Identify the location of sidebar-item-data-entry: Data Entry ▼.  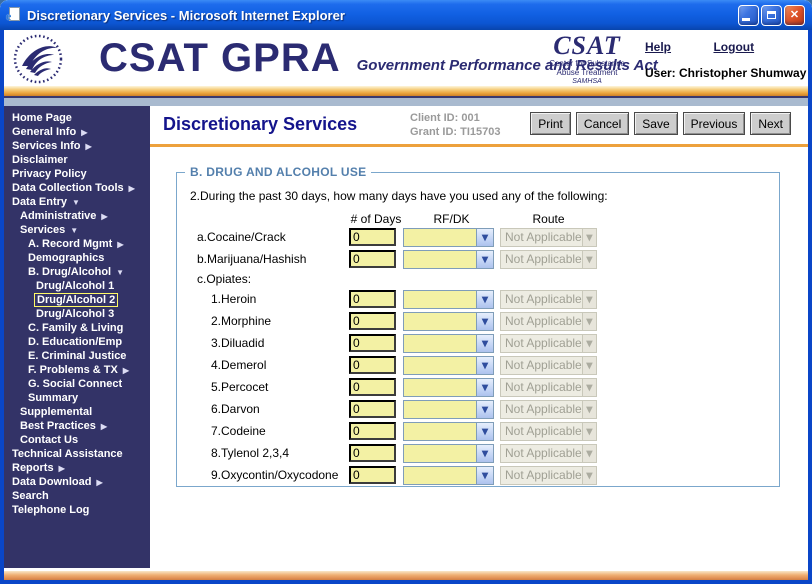
(77, 202).